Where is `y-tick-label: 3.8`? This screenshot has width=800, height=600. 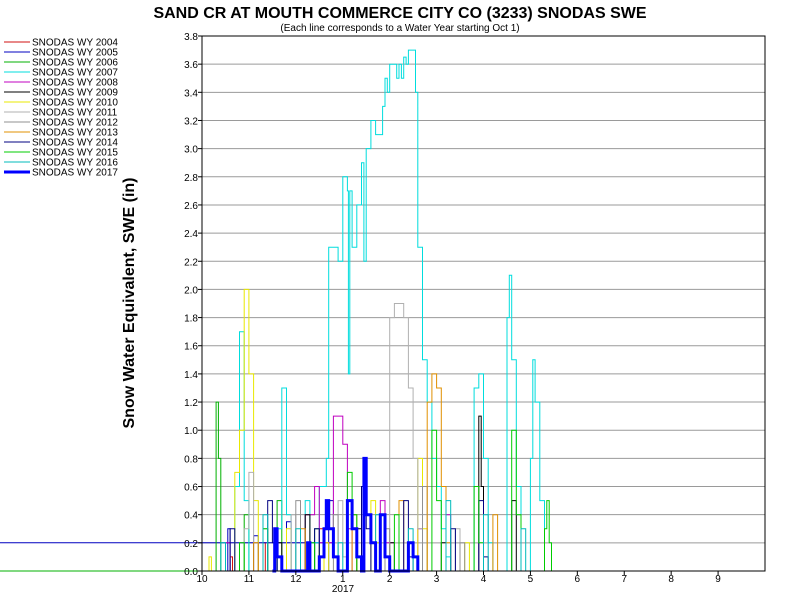 y-tick-label: 3.8 is located at coordinates (191, 37).